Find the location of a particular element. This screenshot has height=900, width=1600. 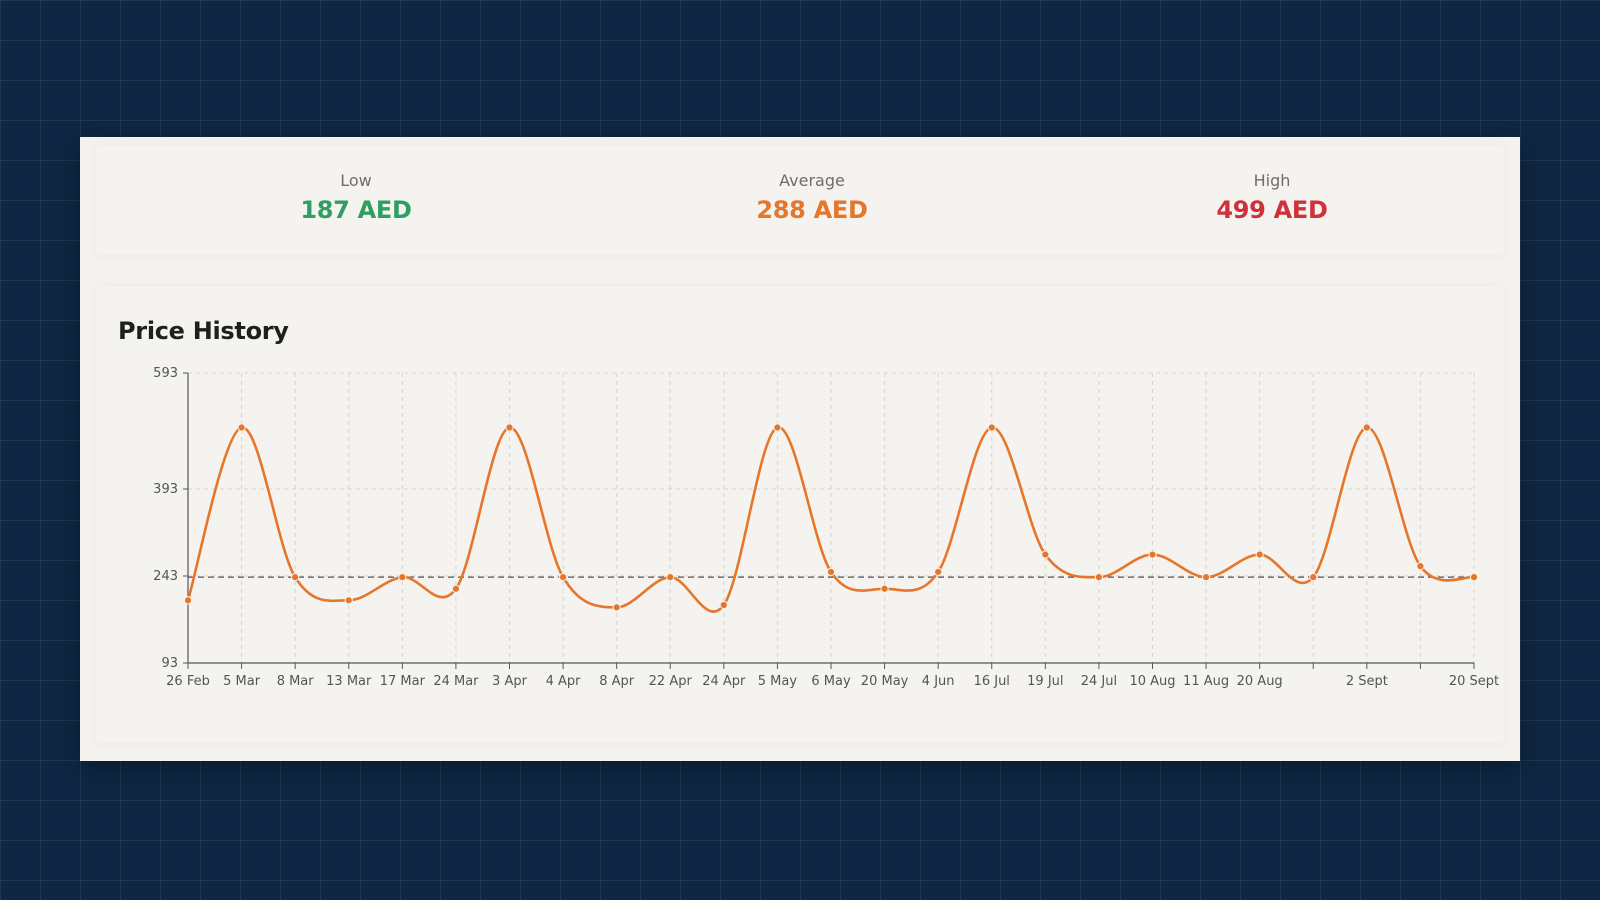

x-tick-label: 16 Jul is located at coordinates (992, 681).